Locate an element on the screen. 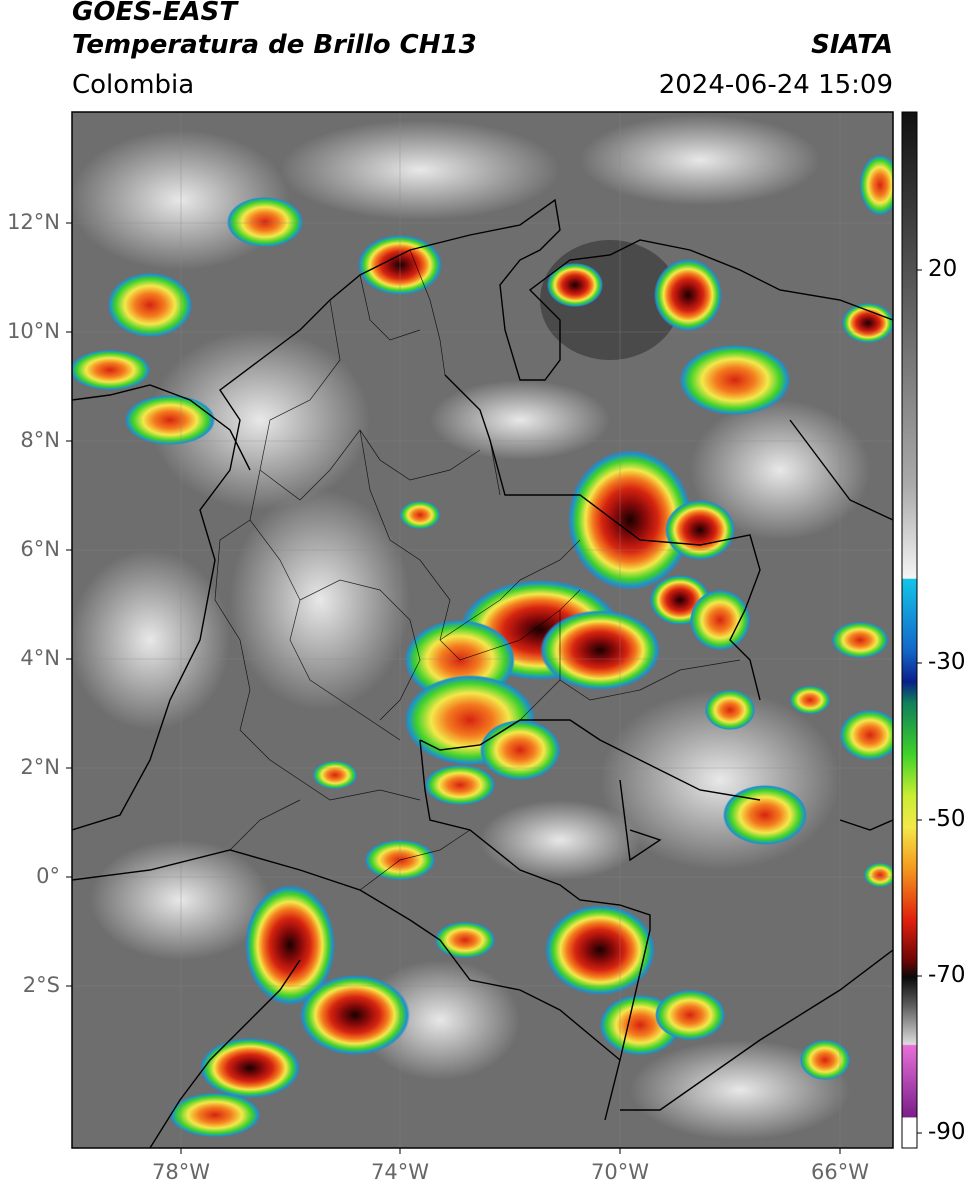 Image resolution: width=966 pixels, height=1190 pixels. lon-label-74w: 74°W is located at coordinates (400, 1172).